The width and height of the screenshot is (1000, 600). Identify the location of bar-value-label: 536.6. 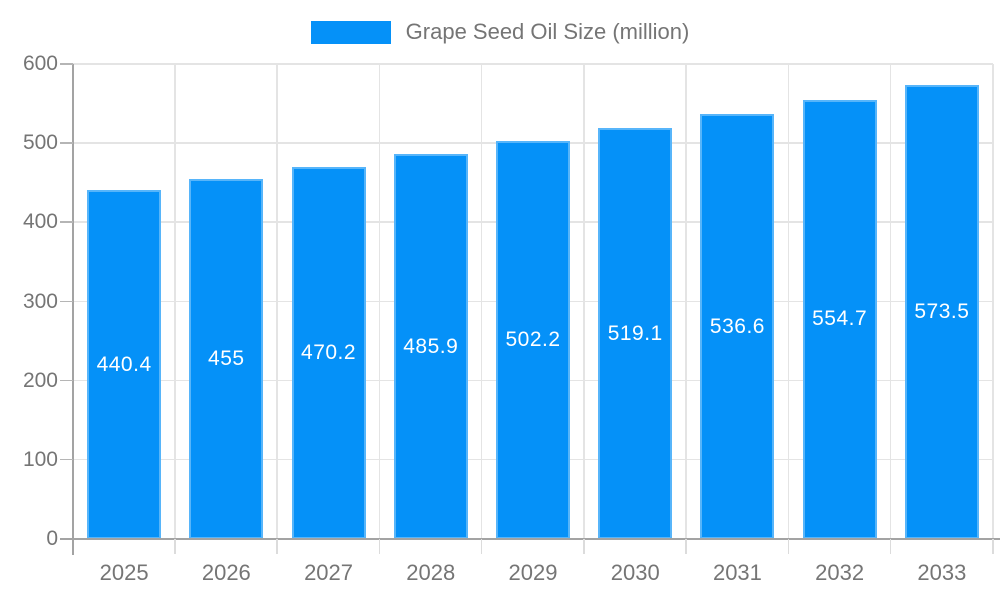
(737, 326).